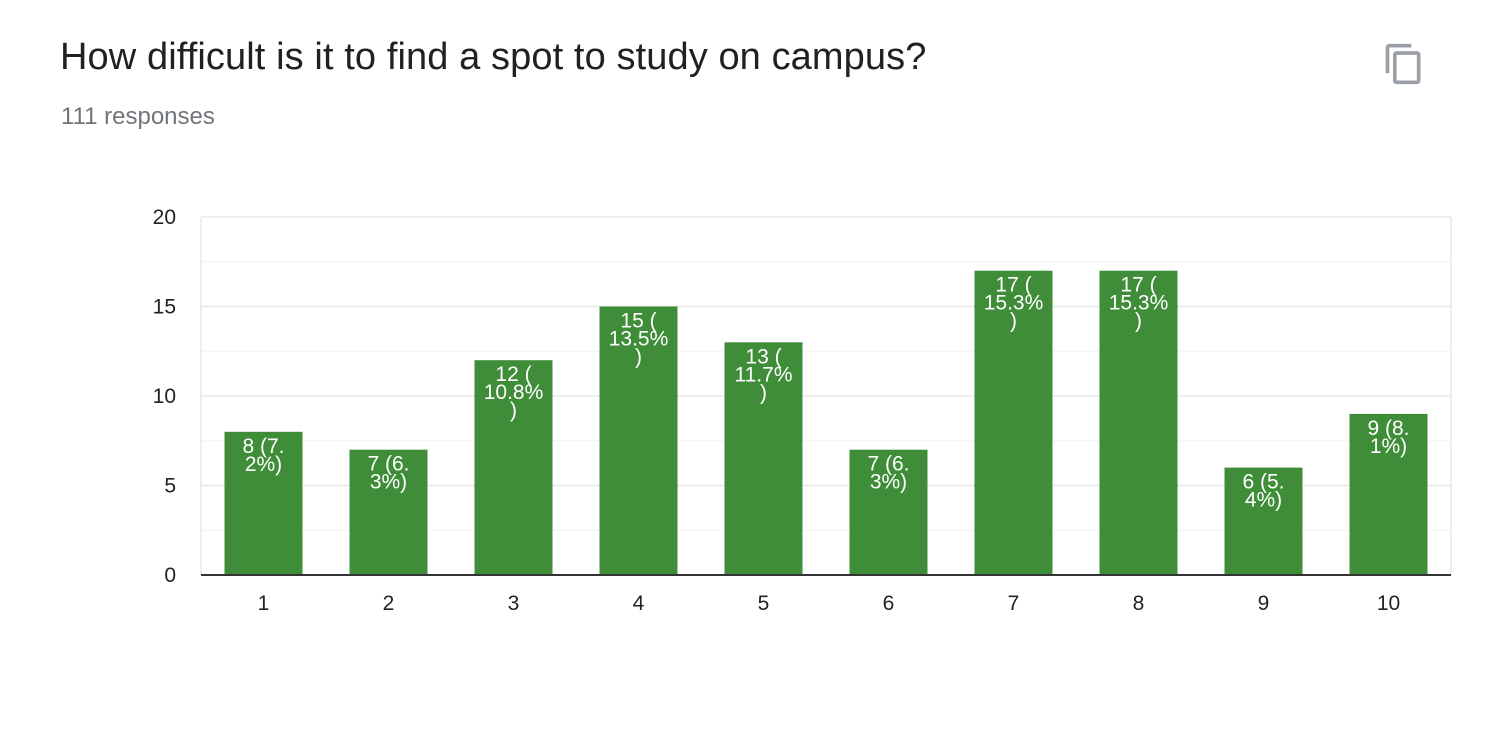 The width and height of the screenshot is (1496, 736). Describe the element at coordinates (1139, 603) in the screenshot. I see `x-tick-label: 8` at that location.